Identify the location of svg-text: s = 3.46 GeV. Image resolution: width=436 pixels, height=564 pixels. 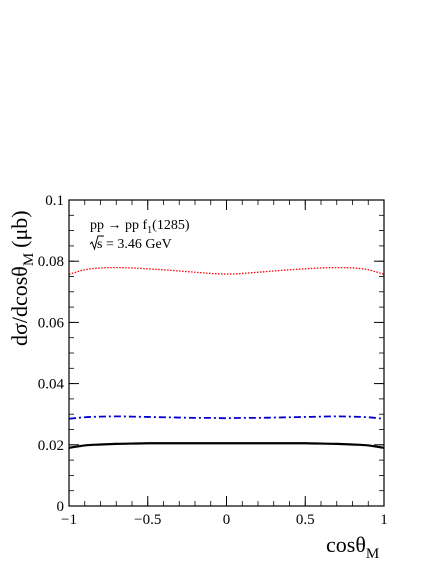
(134, 244).